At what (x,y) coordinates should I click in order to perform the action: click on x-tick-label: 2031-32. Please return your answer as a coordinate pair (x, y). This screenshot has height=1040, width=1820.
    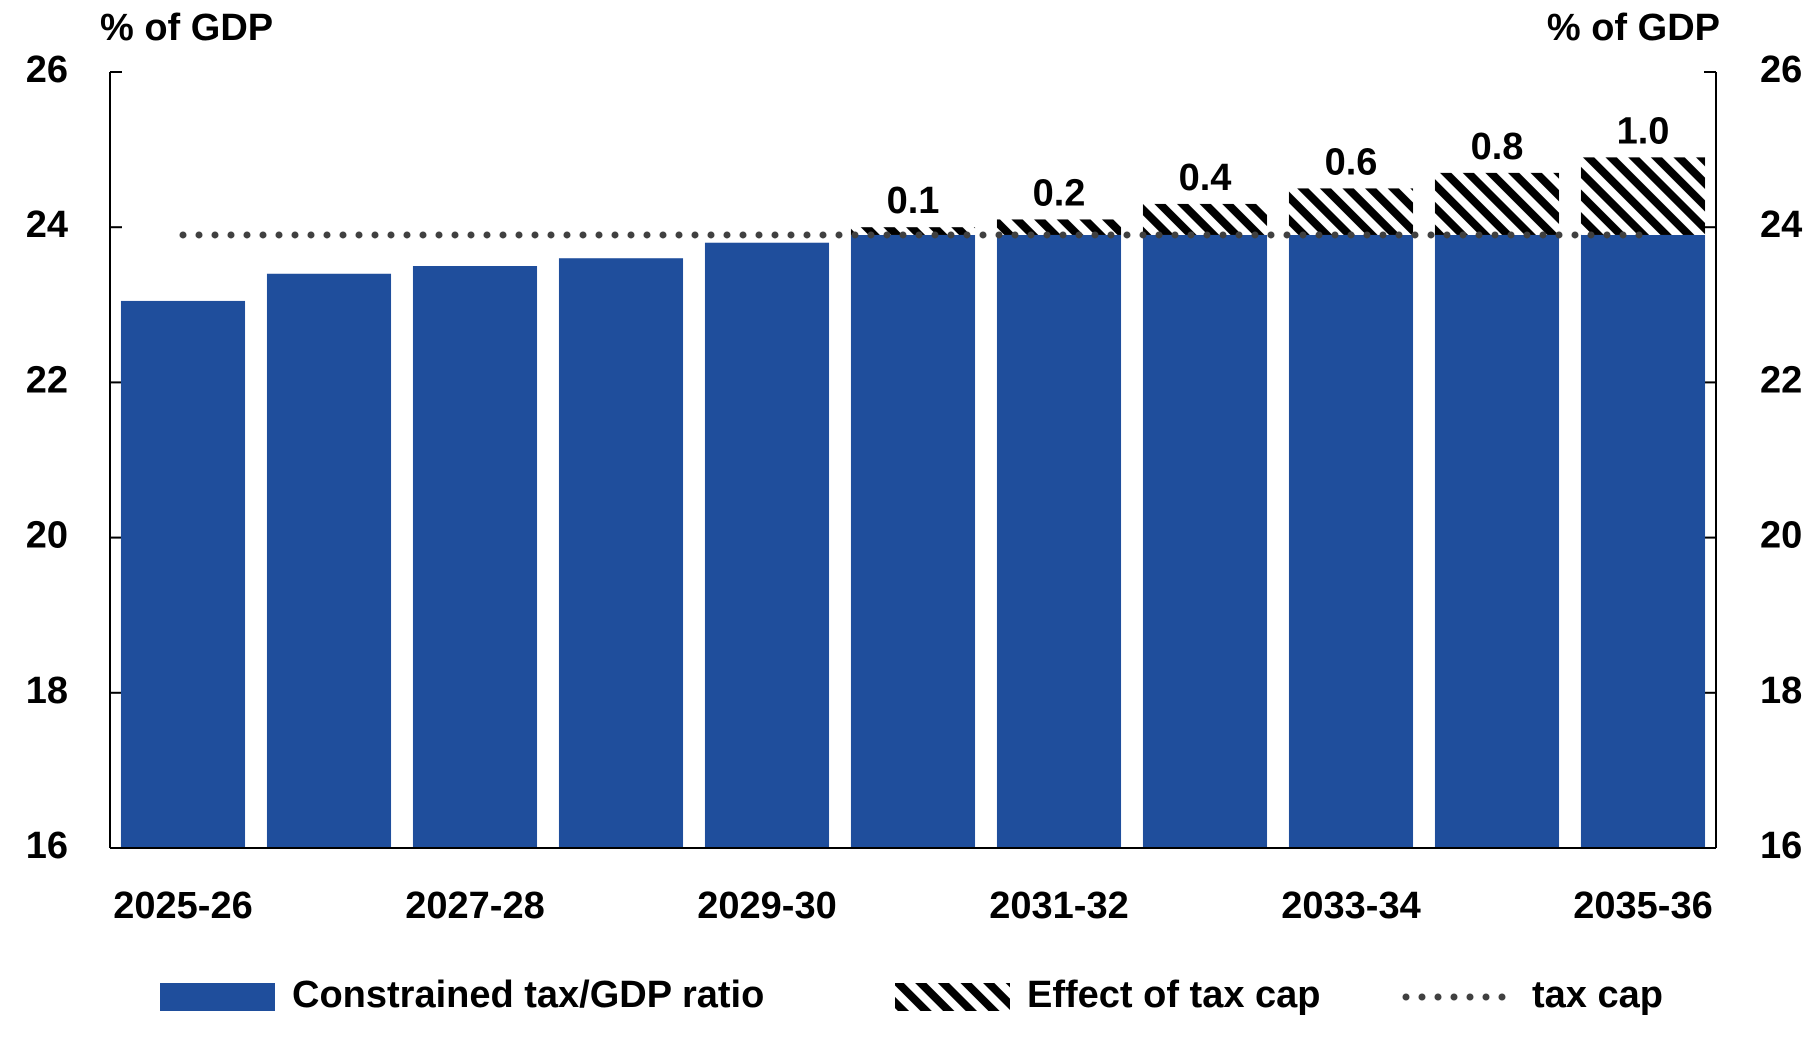
    Looking at the image, I should click on (1058, 906).